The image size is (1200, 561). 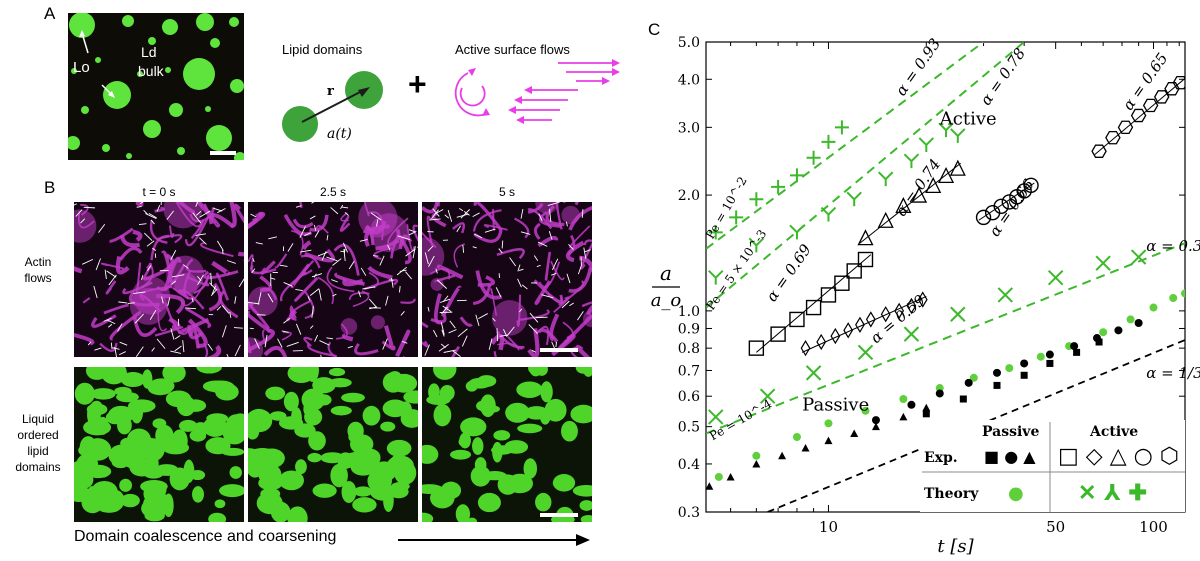 I want to click on exp-fit-line, so click(x=910, y=203).